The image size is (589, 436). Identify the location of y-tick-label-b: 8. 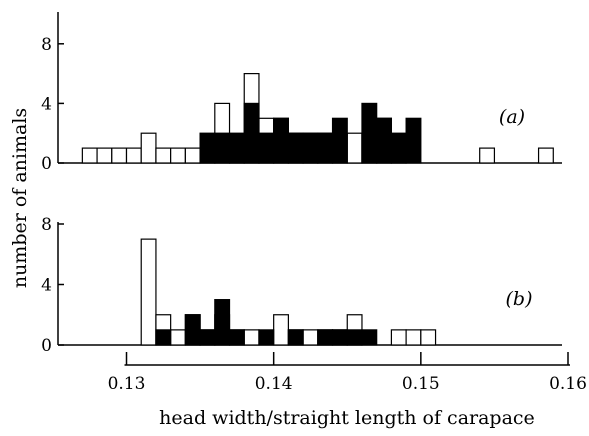
(46, 225).